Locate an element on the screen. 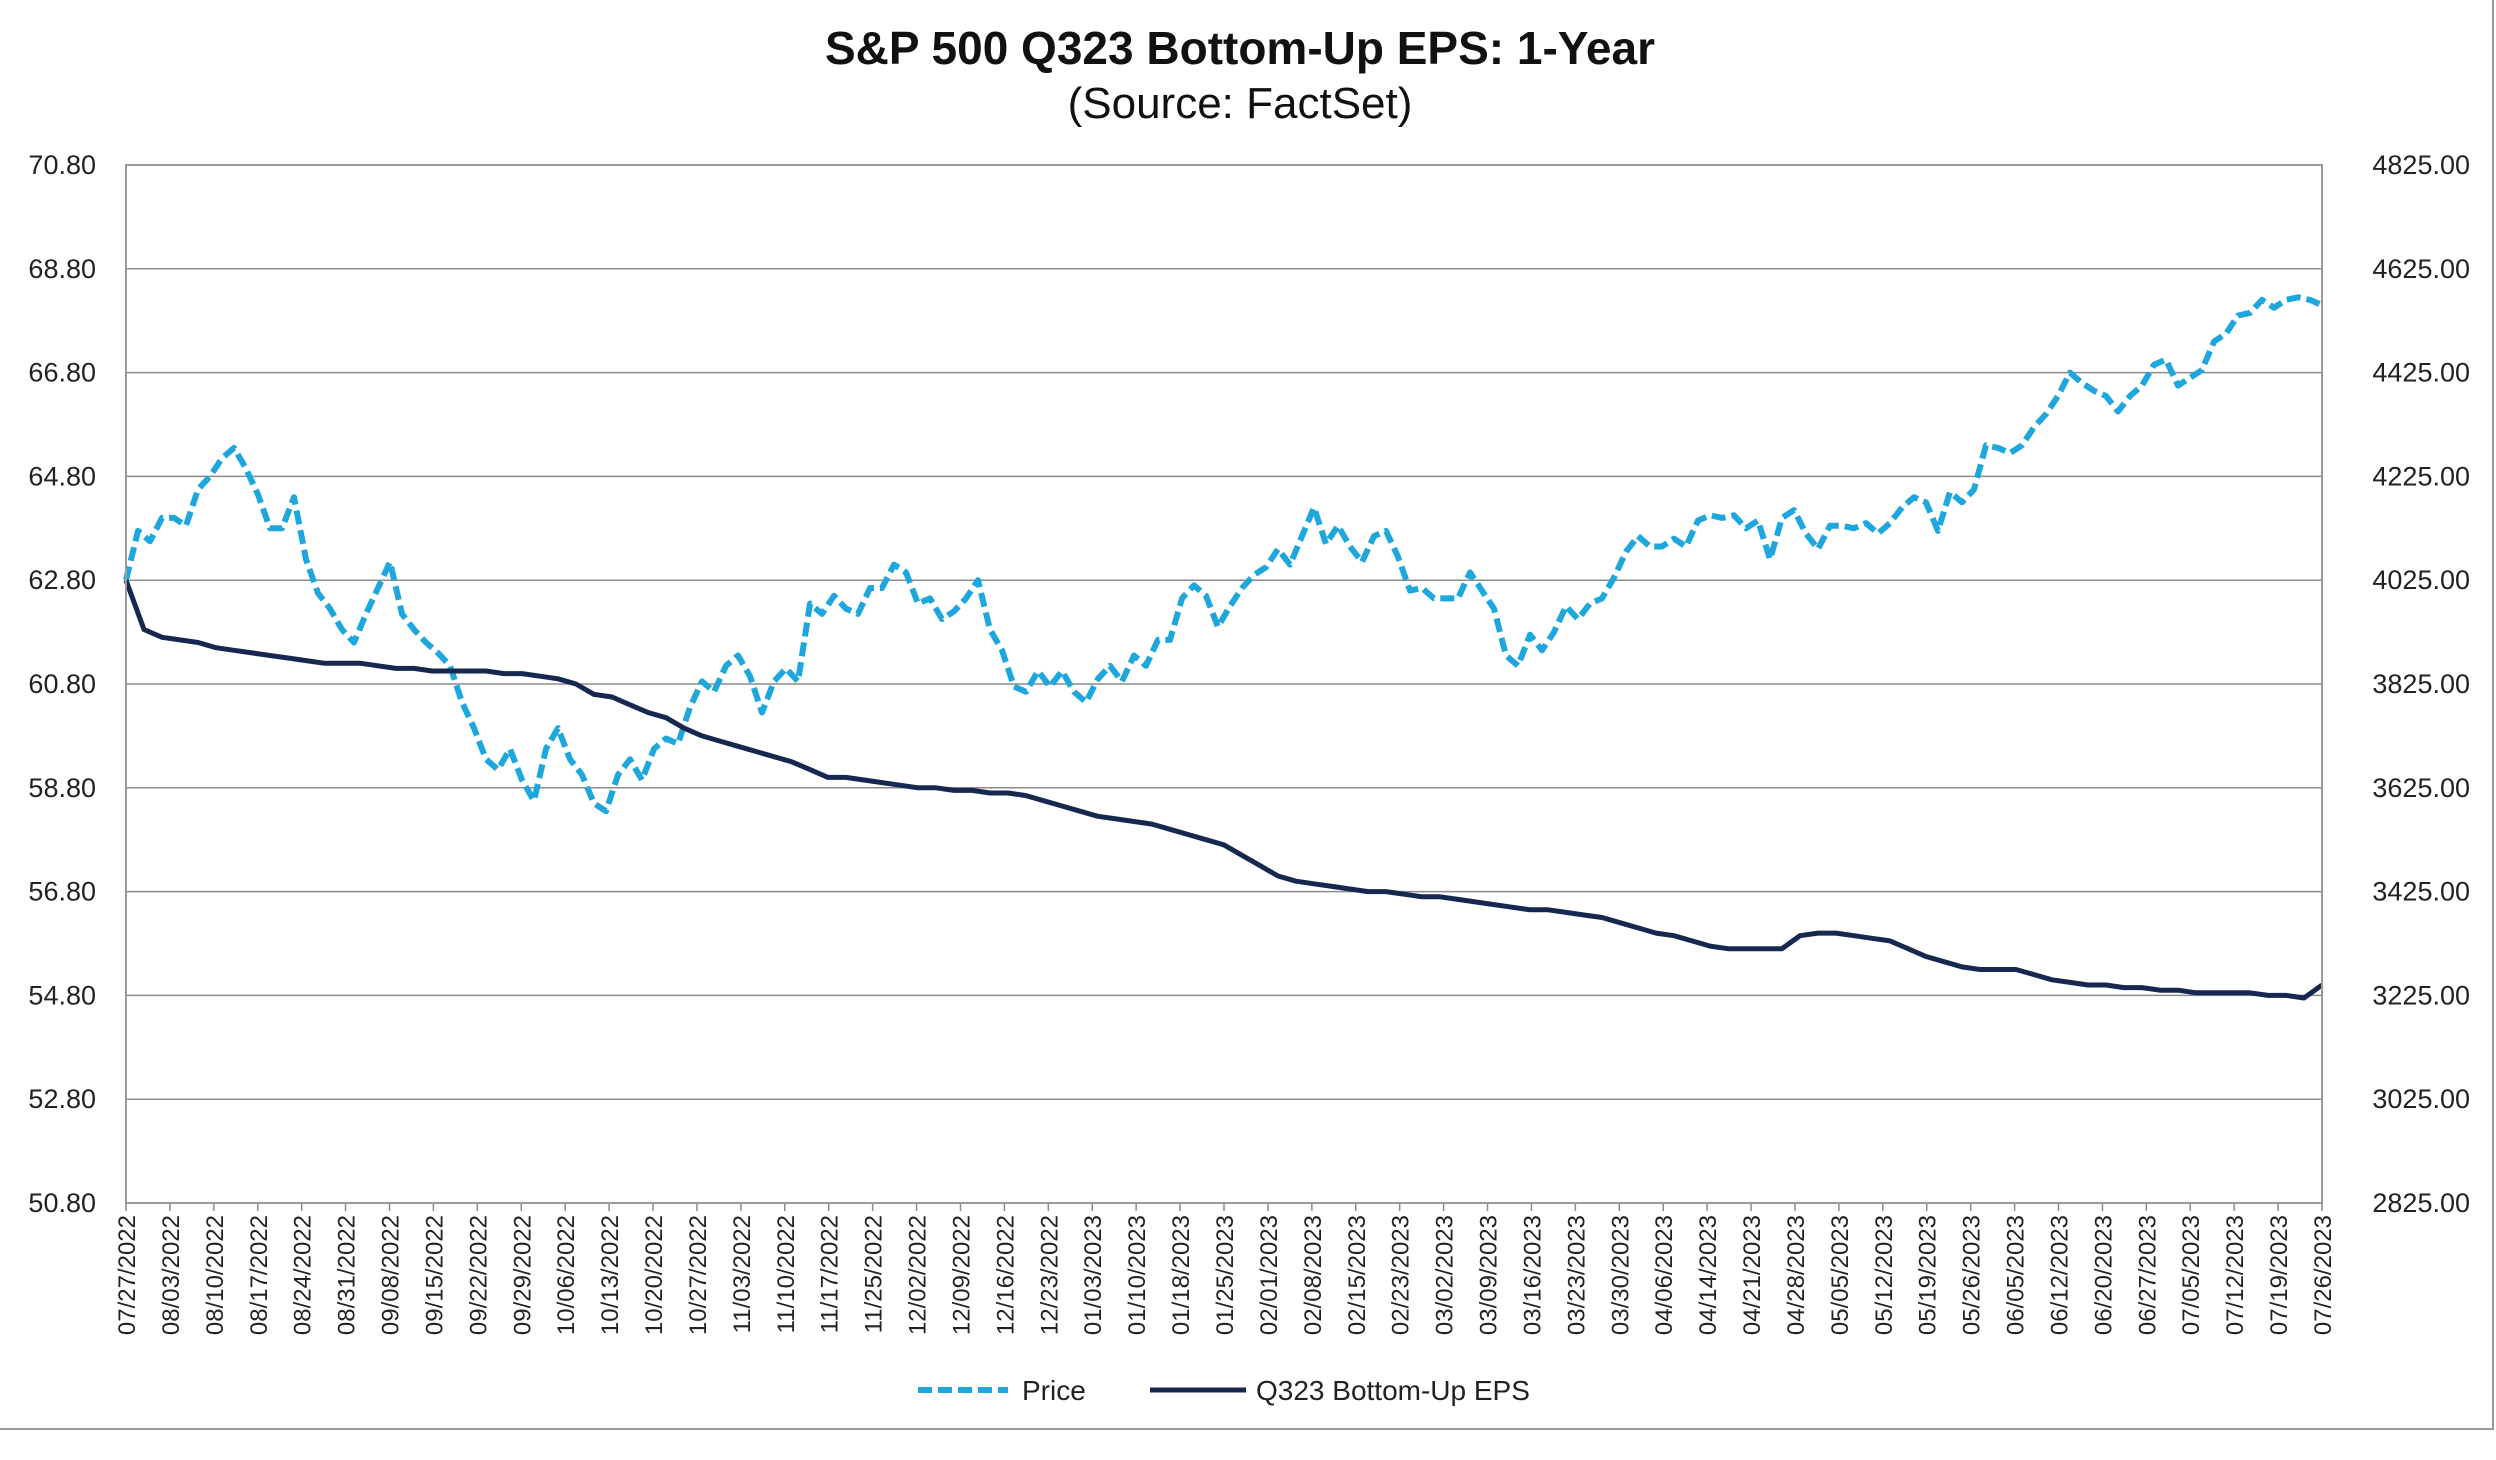  right-tick-label: 4425.00 is located at coordinates (2421, 373).